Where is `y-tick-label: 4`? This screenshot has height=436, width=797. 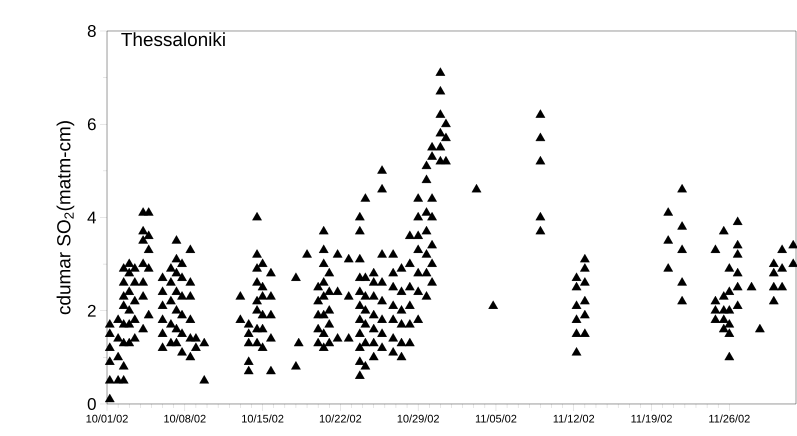 y-tick-label: 4 is located at coordinates (91, 218).